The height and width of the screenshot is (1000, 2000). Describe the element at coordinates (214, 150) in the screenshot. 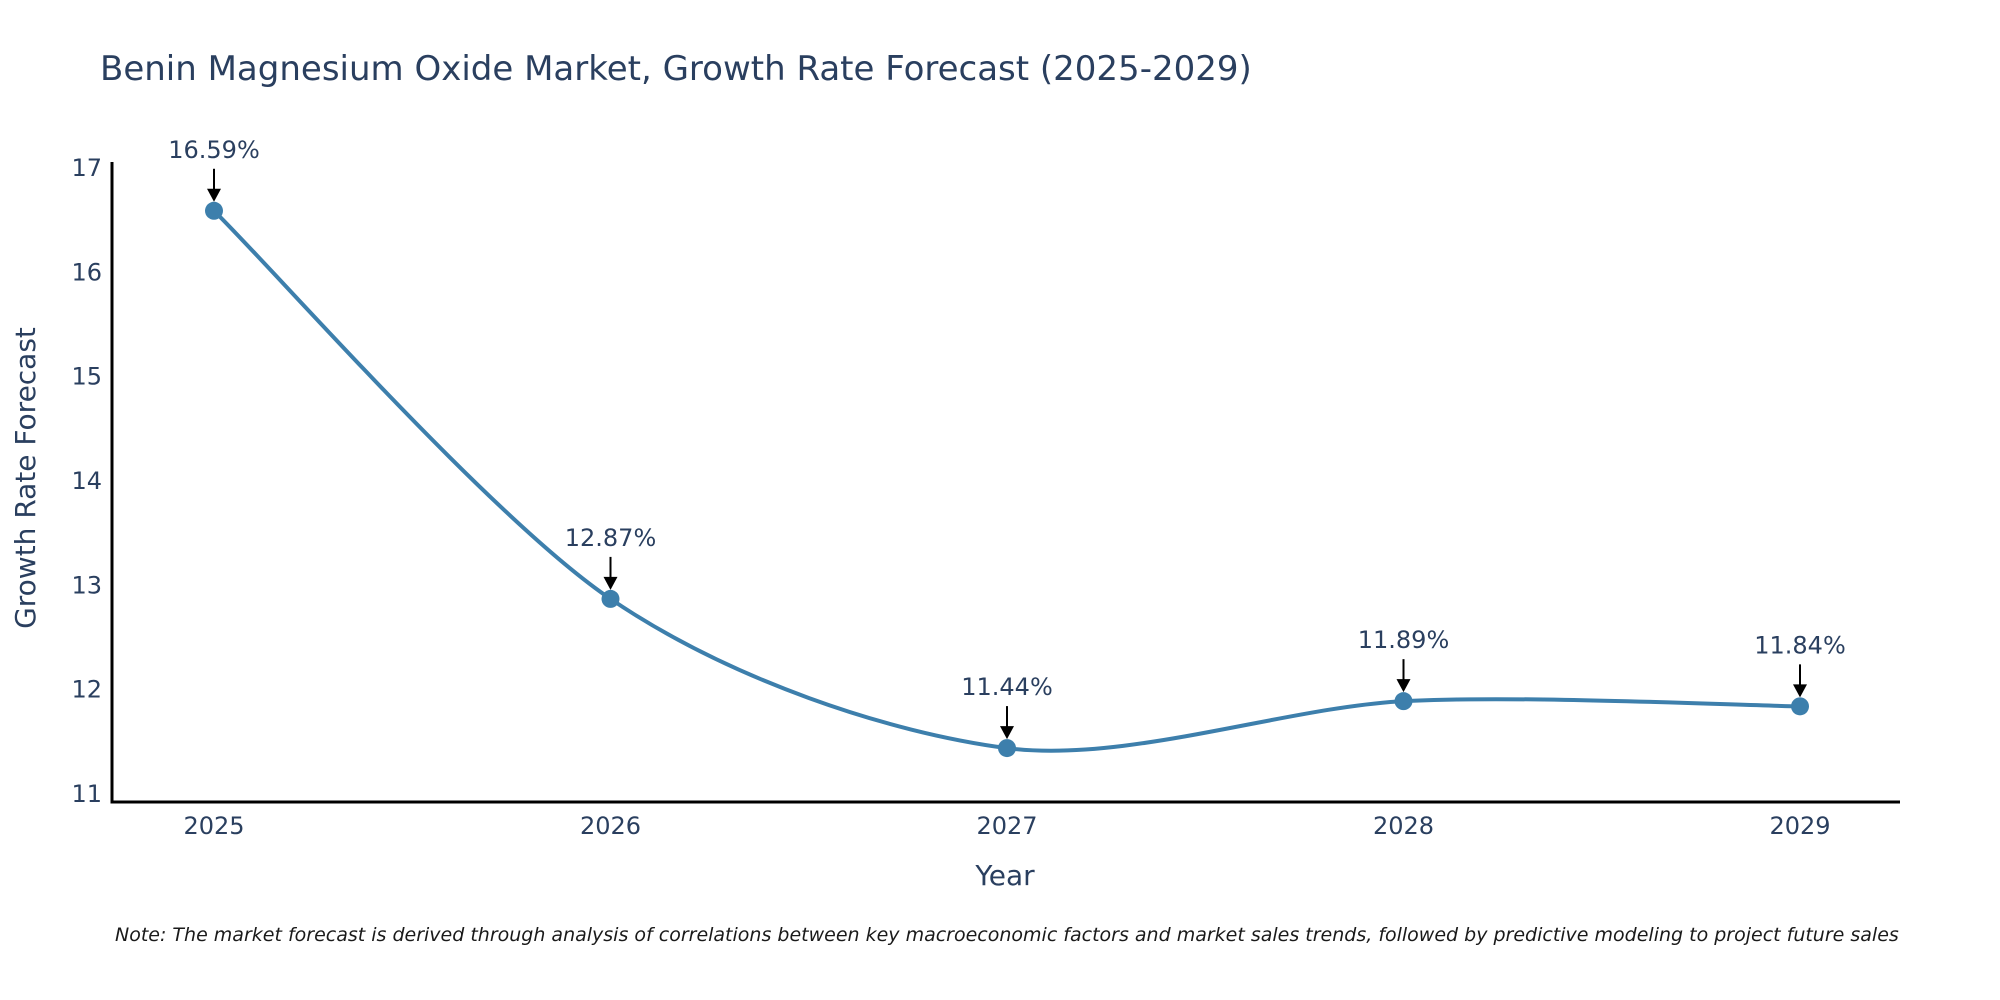

I see `data-label: 16.59%` at that location.